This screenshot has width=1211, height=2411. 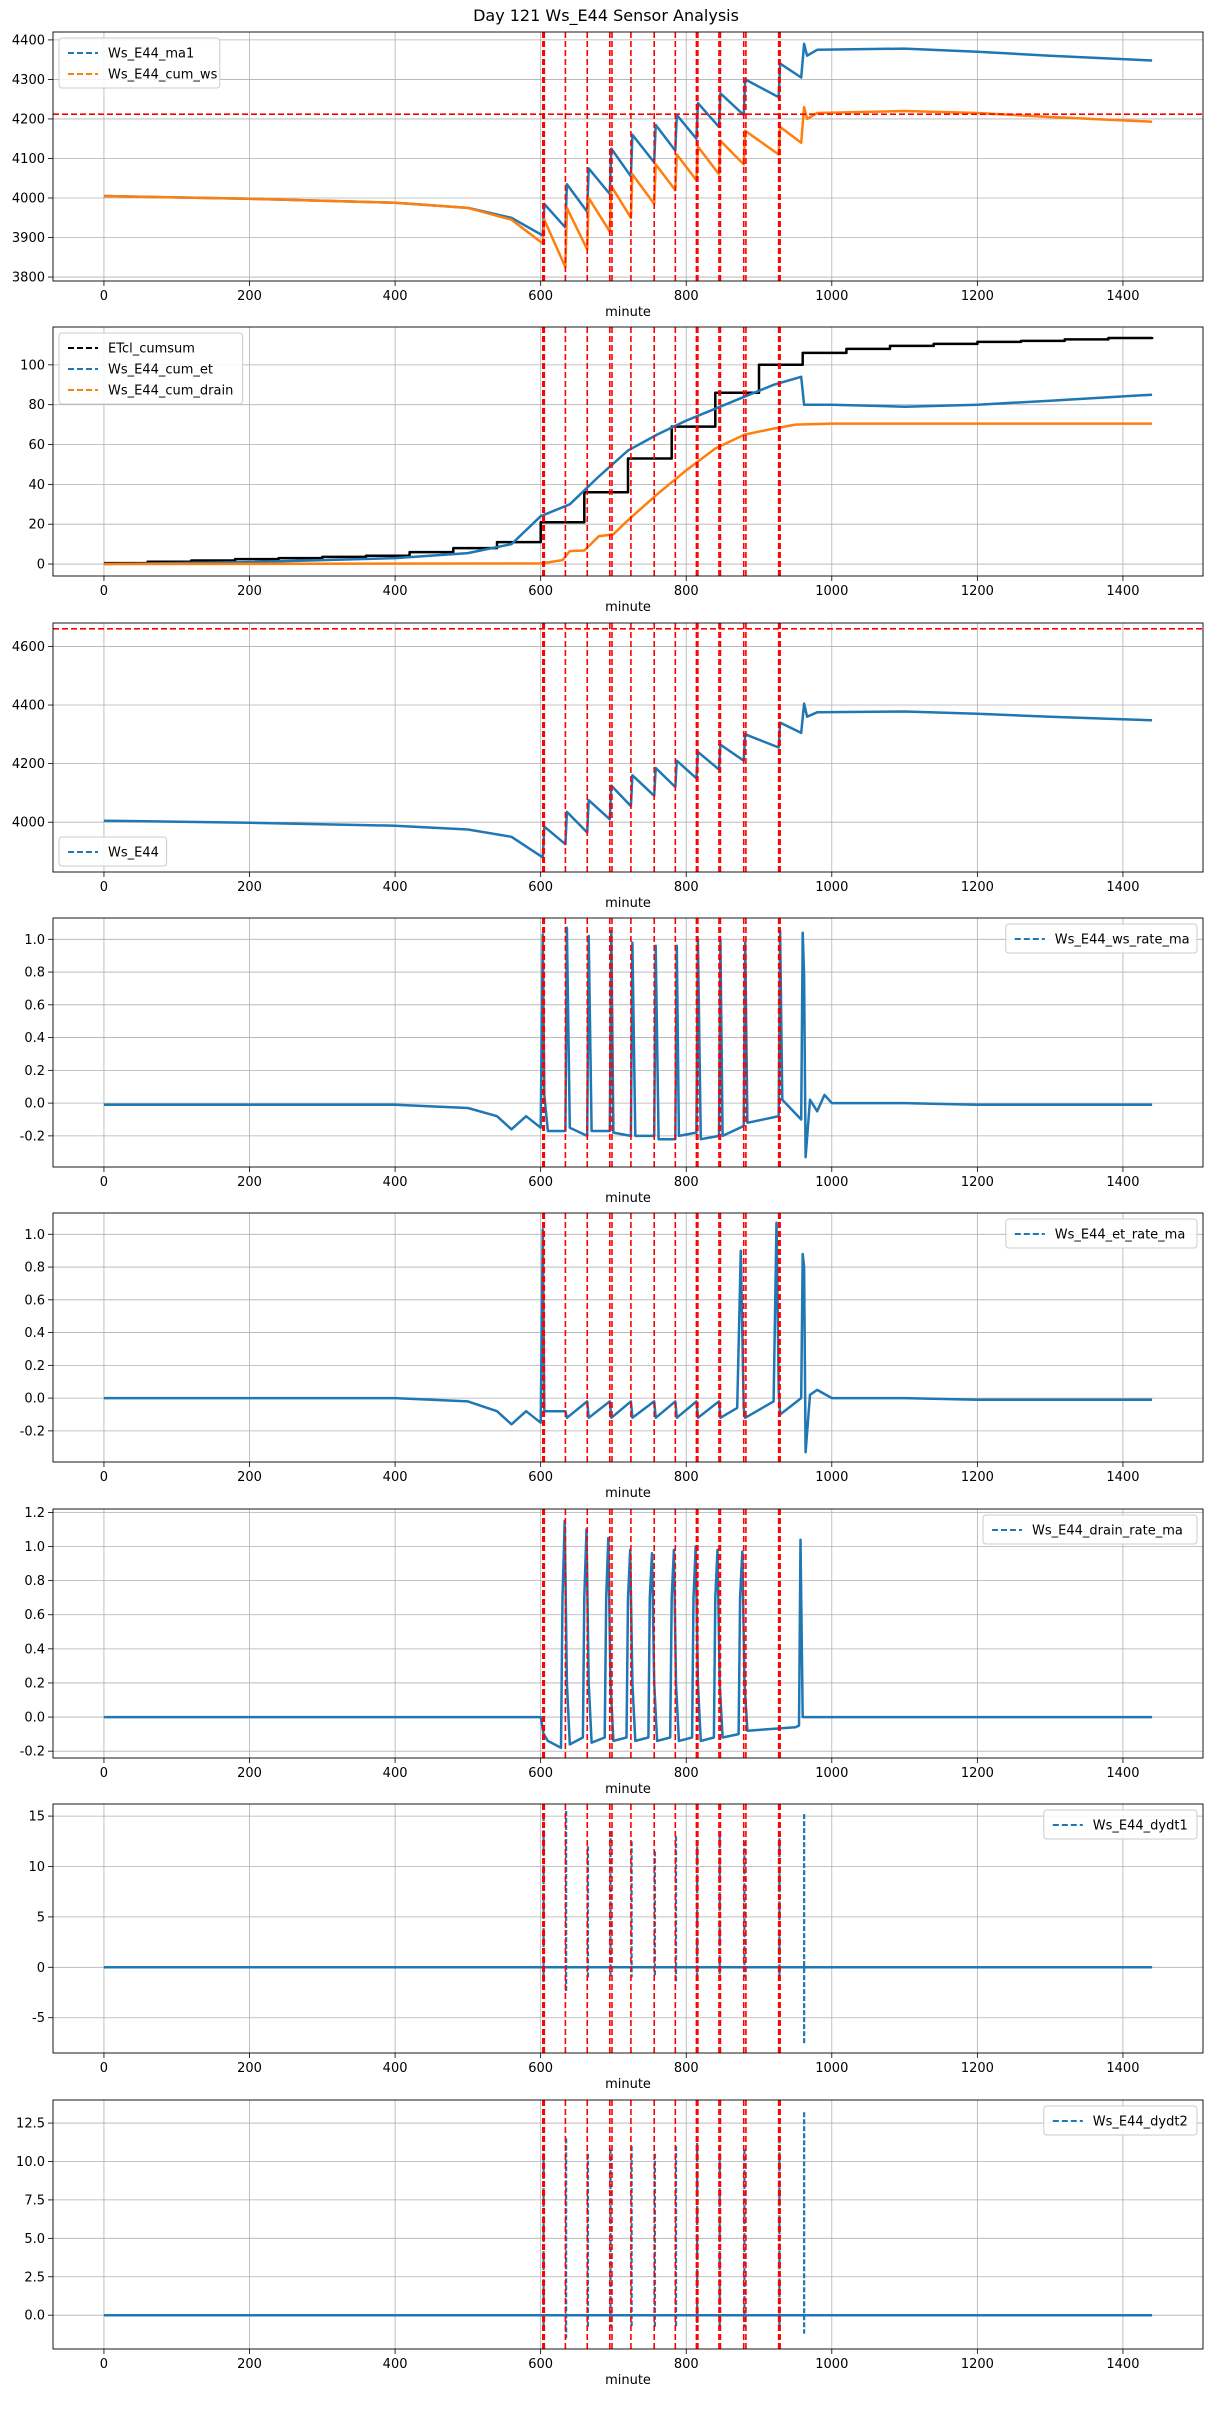 I want to click on legend: Ws_E44_ws_rate_ma, so click(x=1101, y=938).